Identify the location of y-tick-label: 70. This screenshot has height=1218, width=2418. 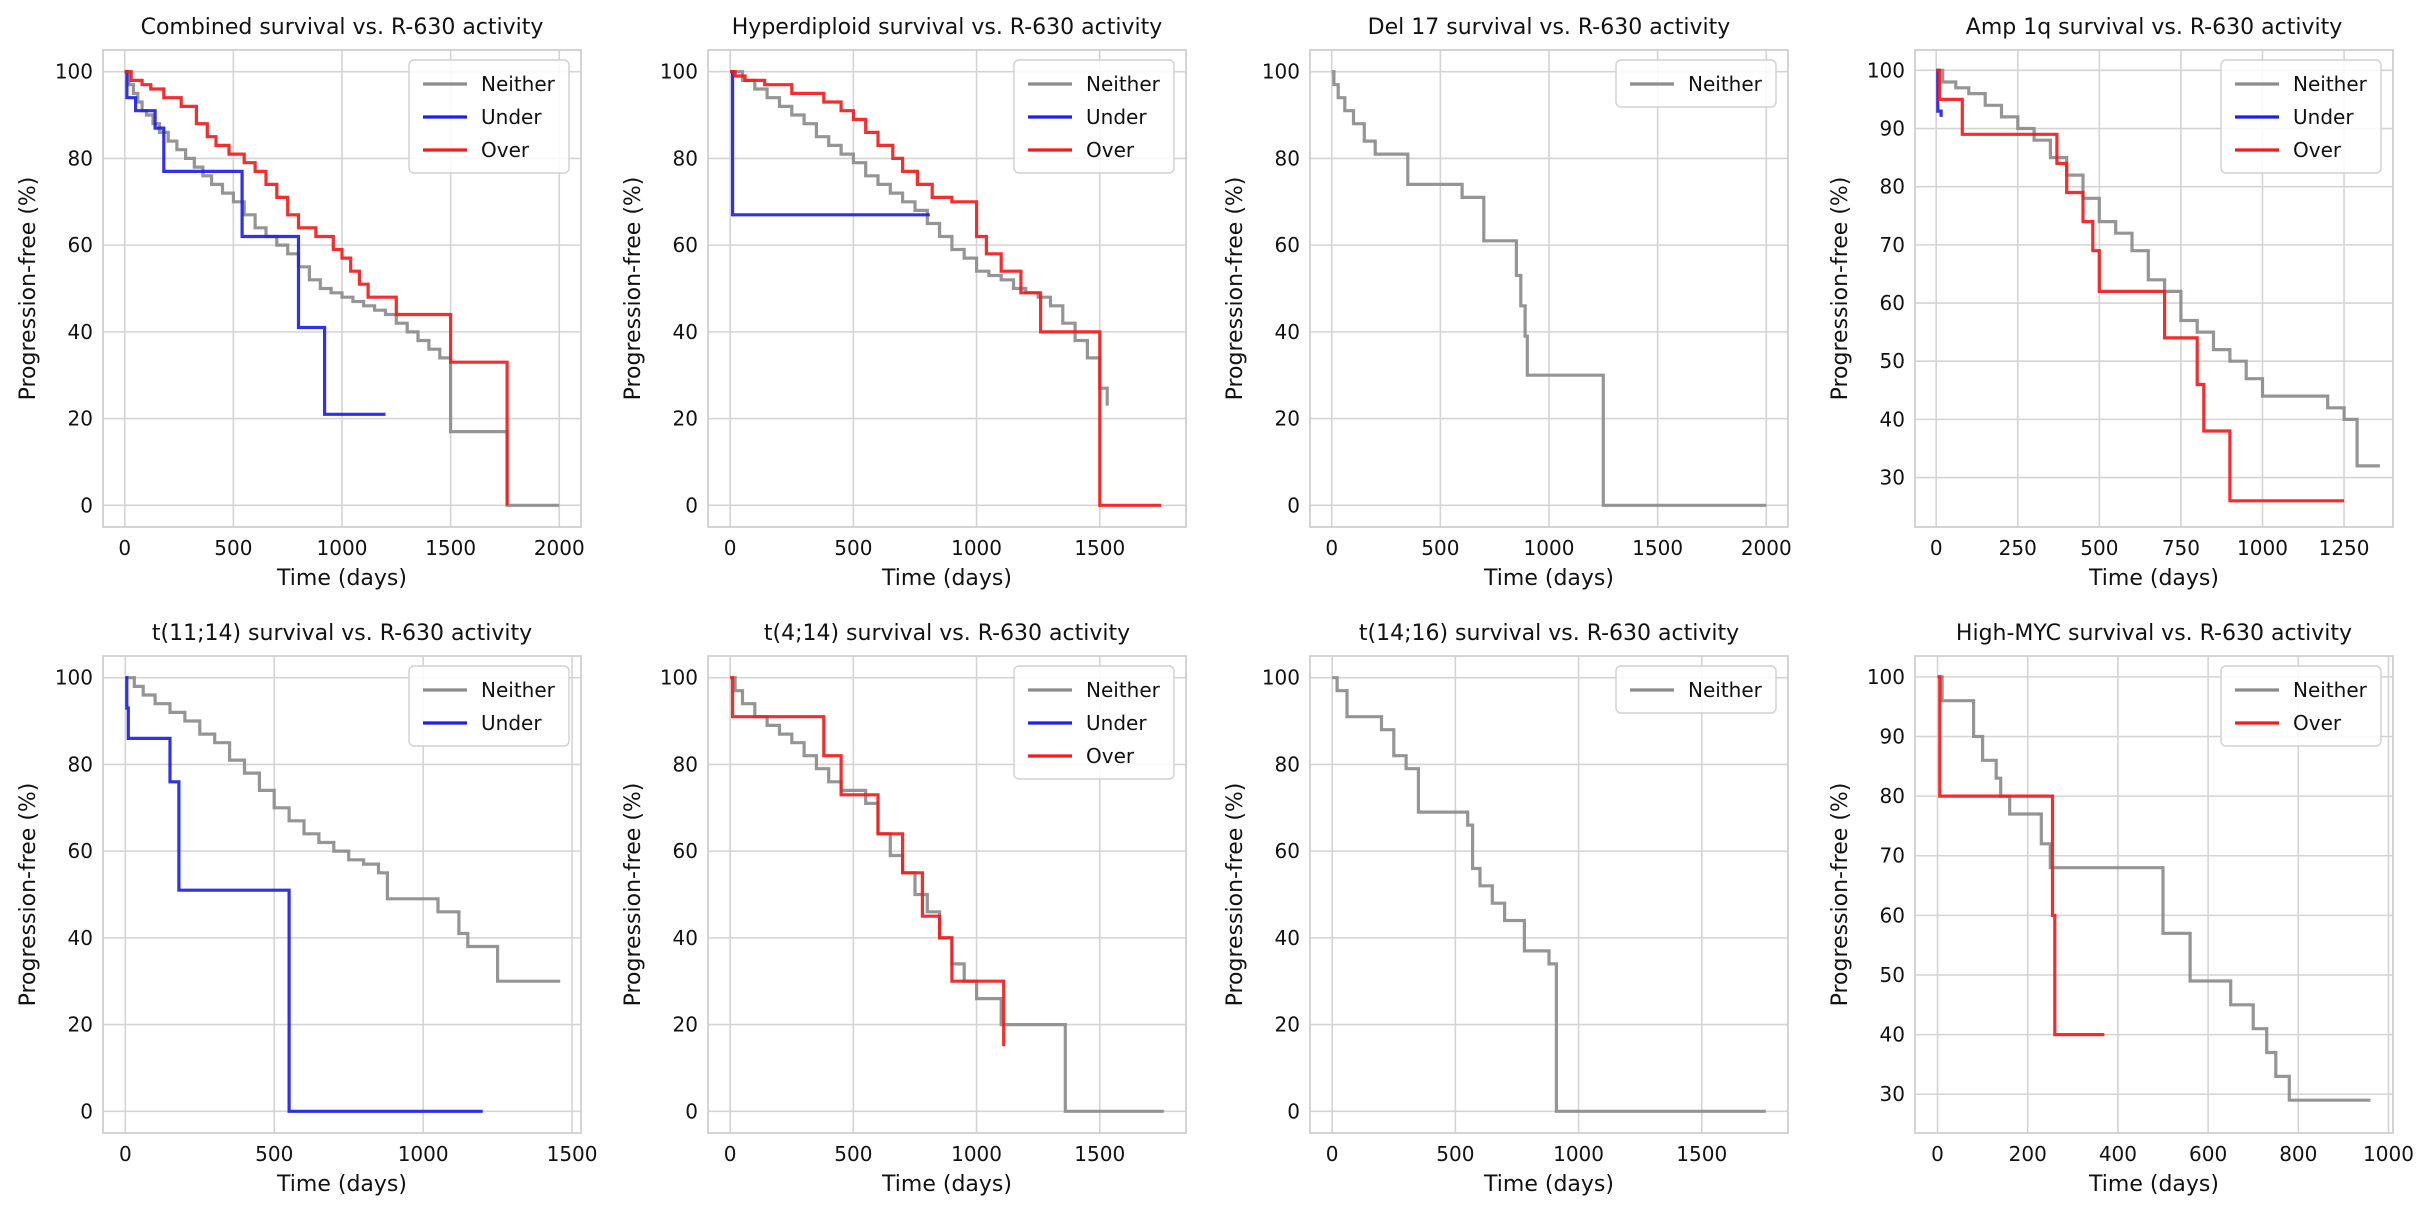
(1892, 856).